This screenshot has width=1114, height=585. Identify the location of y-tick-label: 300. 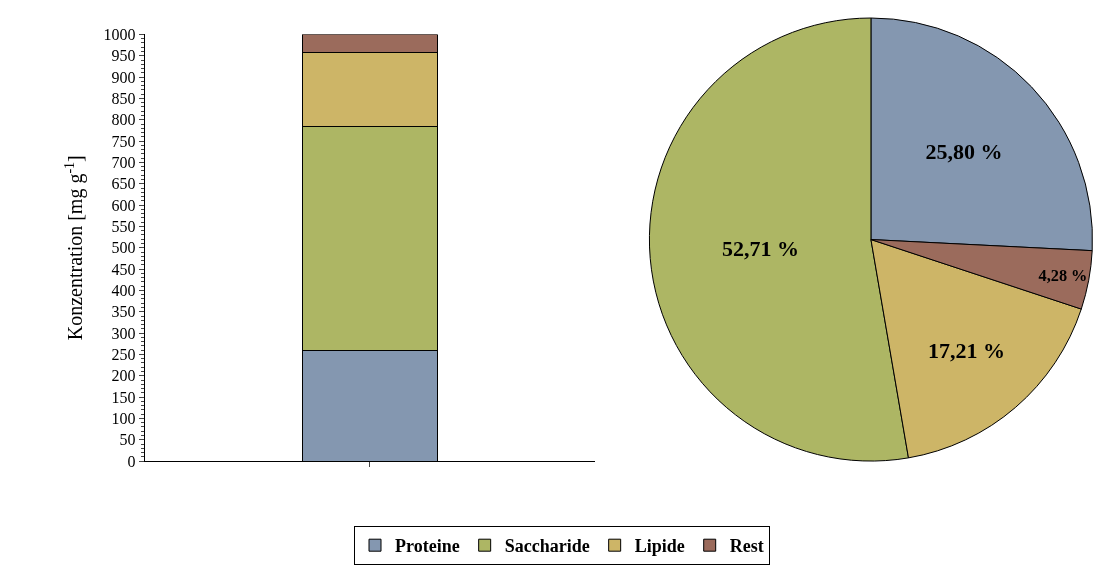
(123, 333).